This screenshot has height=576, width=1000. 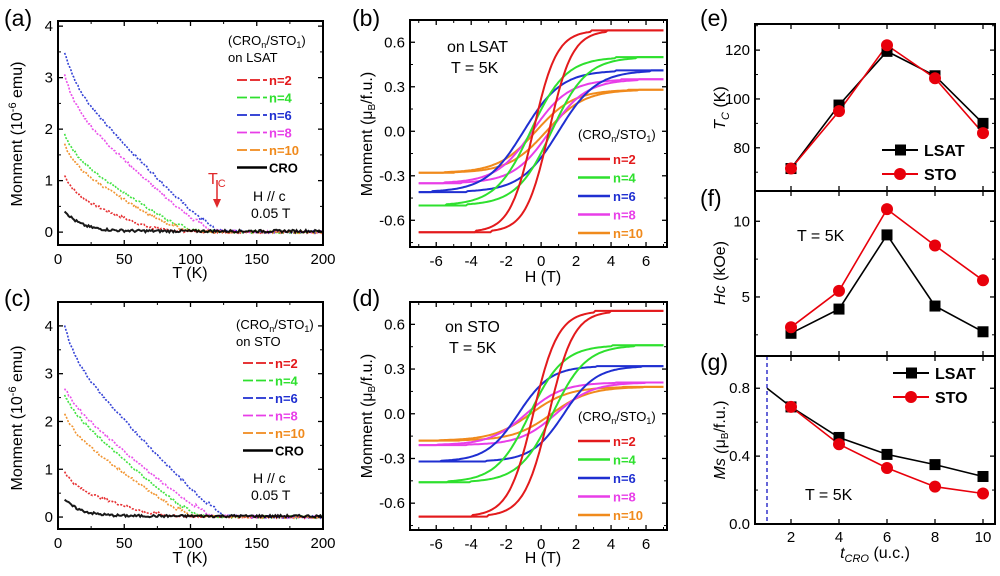 I want to click on y-tick-label: 100, so click(x=737, y=99).